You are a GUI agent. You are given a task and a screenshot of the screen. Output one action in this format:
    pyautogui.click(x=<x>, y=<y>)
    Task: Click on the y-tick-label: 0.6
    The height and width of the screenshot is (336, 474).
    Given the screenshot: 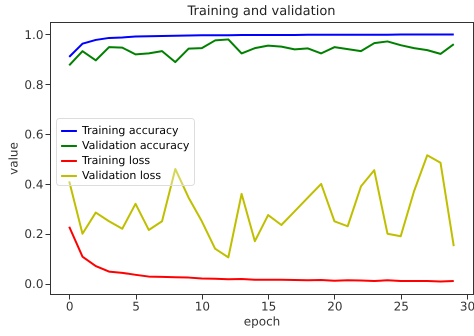 What is the action you would take?
    pyautogui.click(x=34, y=135)
    